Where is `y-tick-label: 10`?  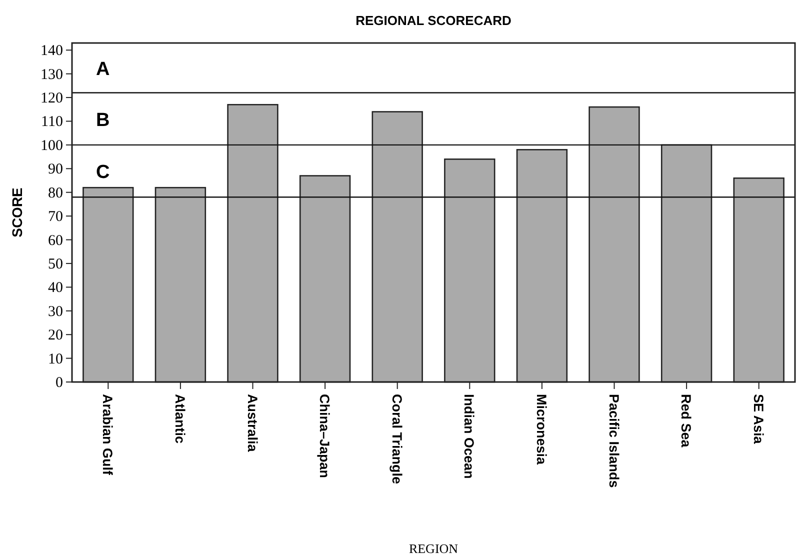 y-tick-label: 10 is located at coordinates (55, 359).